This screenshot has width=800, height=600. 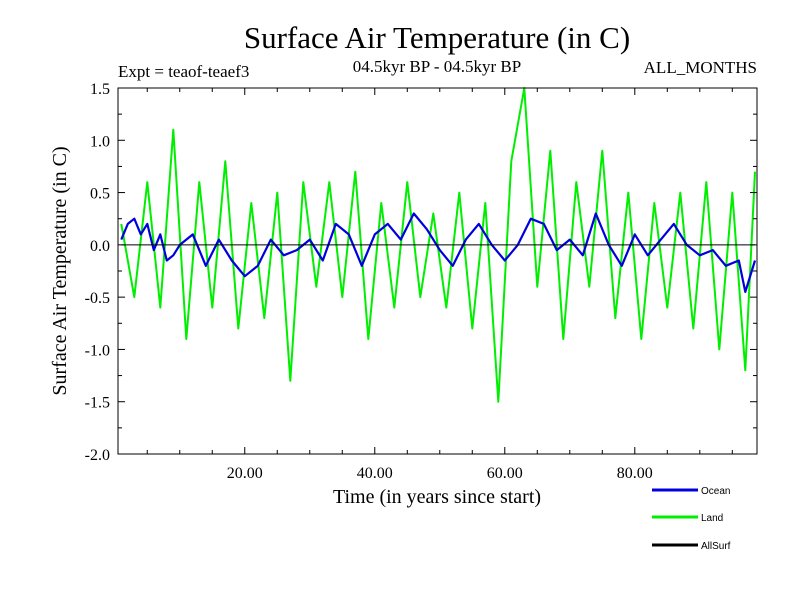 I want to click on y-axis-label: Surface Air Temperature (in C), so click(x=60, y=270).